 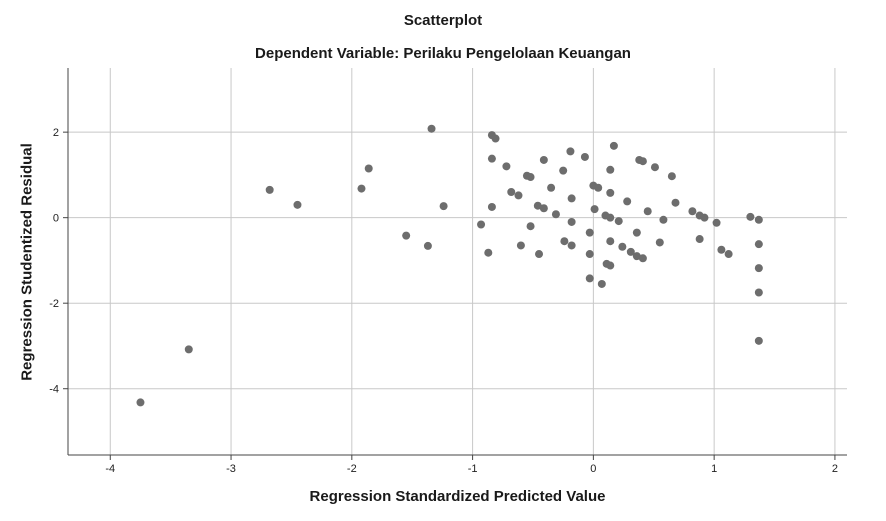 I want to click on x-tick-label: -3, so click(x=231, y=469).